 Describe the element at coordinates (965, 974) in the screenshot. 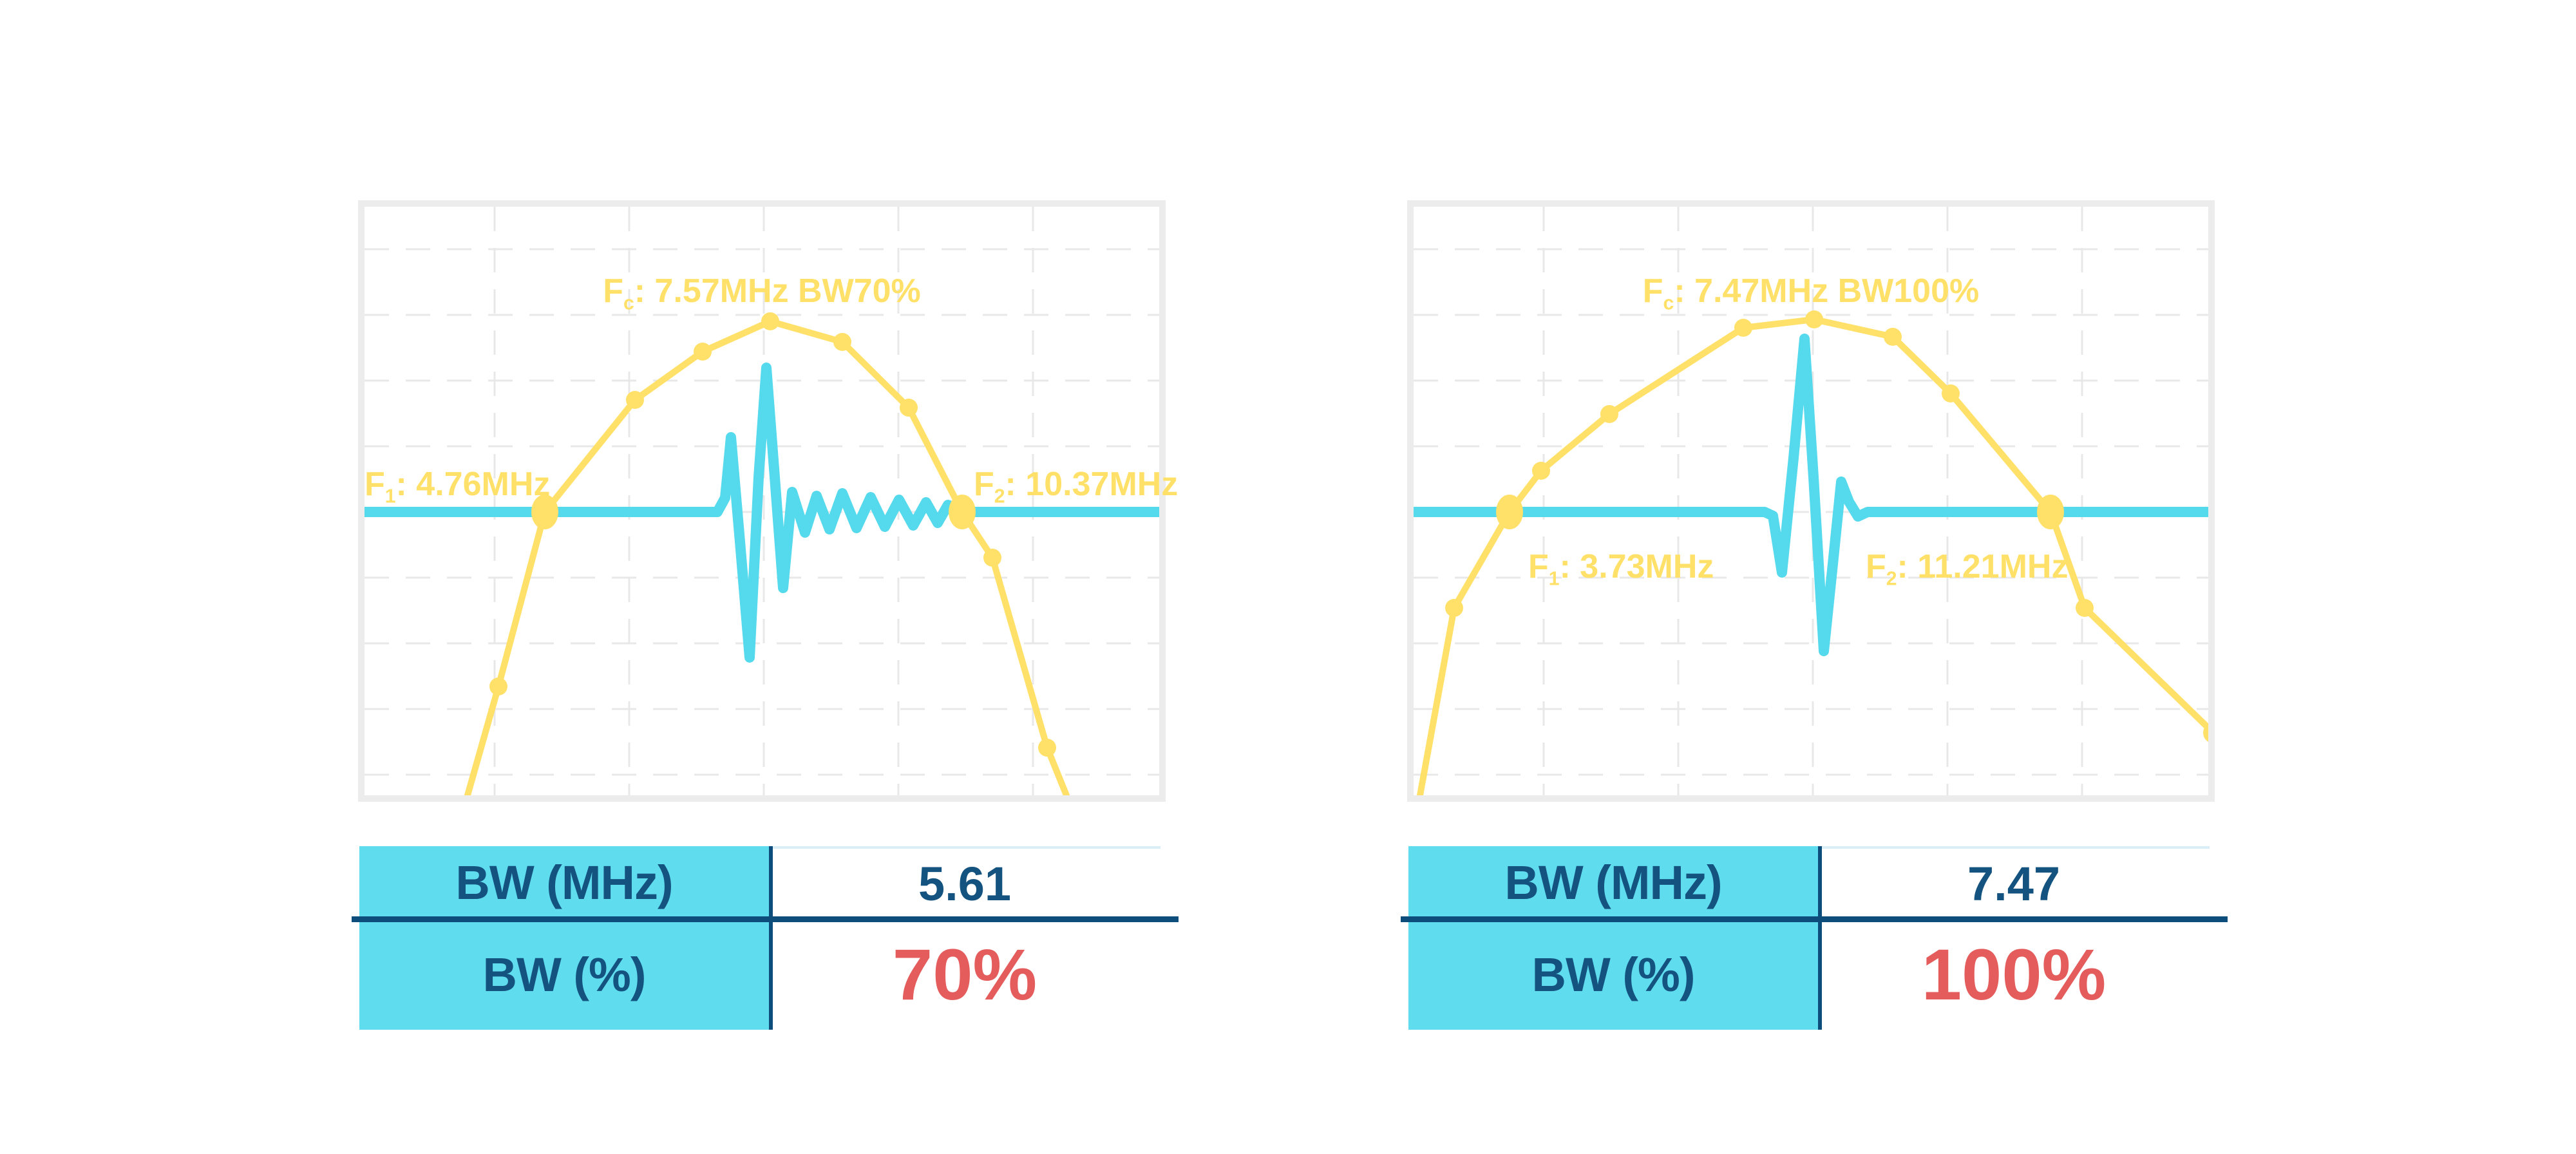

I see `bw-percent-value-cell: 70%` at that location.